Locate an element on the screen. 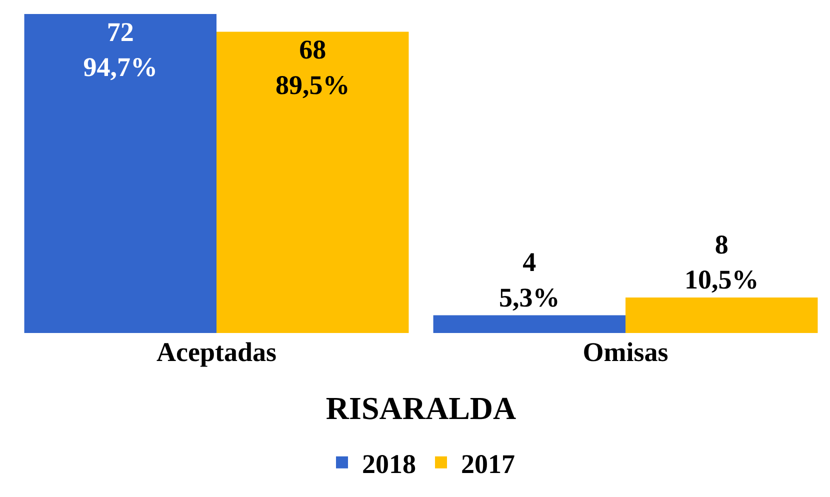 The height and width of the screenshot is (497, 830). legend-label: 2017 is located at coordinates (488, 463).